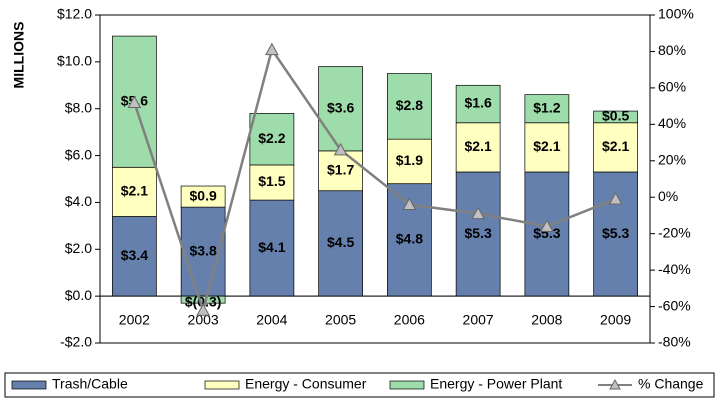 The image size is (719, 401). What do you see at coordinates (615, 384) in the screenshot?
I see `legend-marker` at bounding box center [615, 384].